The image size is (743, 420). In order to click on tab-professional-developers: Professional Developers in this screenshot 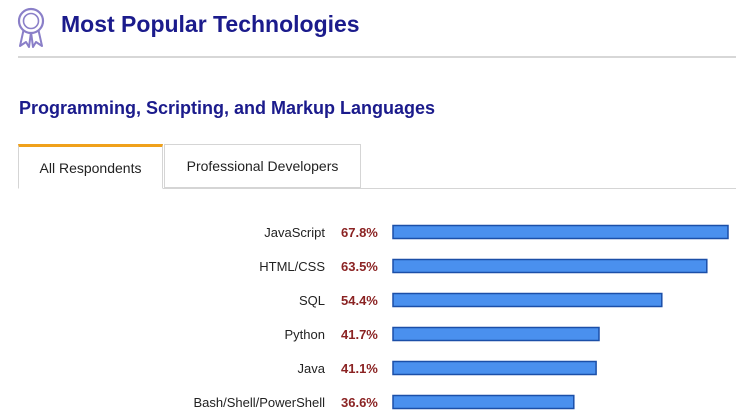, I will do `click(262, 166)`.